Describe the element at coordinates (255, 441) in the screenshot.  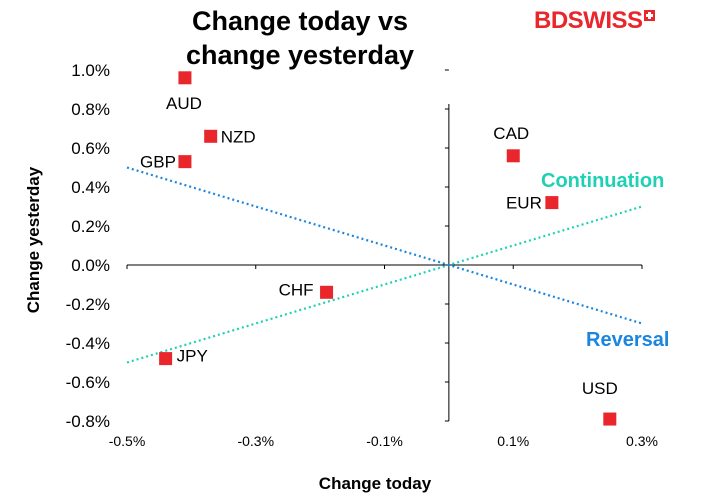
I see `x-tick-label: -0.3%` at that location.